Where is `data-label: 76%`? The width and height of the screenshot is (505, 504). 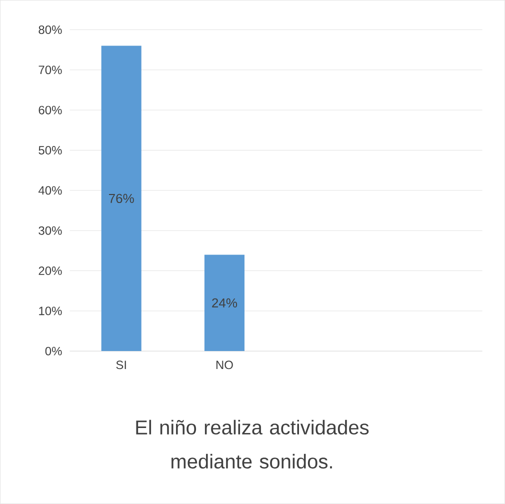 data-label: 76% is located at coordinates (121, 199).